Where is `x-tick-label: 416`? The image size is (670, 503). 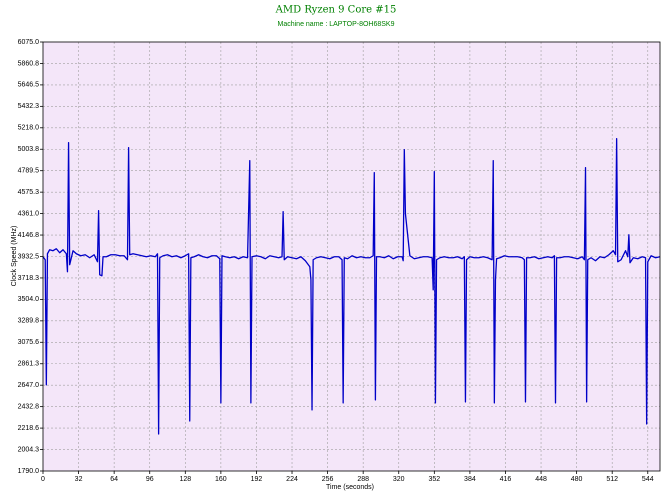
x-tick-label: 416 is located at coordinates (506, 479).